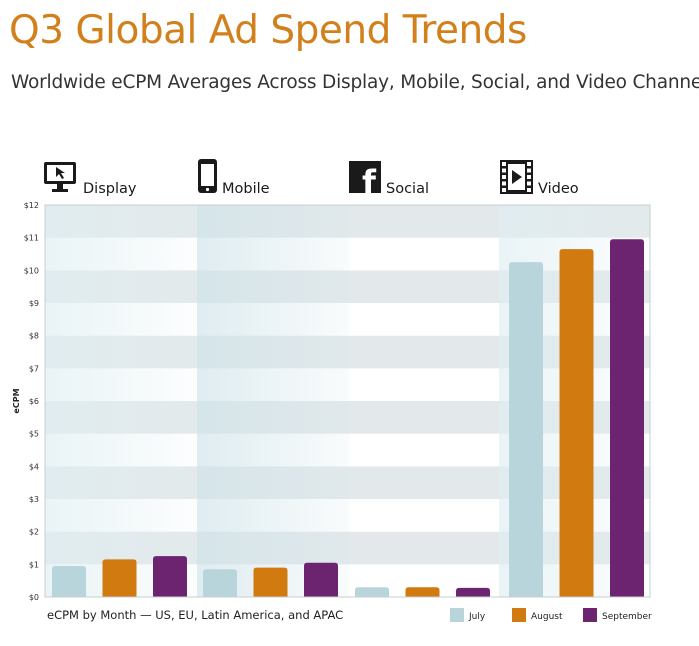 The image size is (699, 646). I want to click on mobile-phone-icon, so click(207, 176).